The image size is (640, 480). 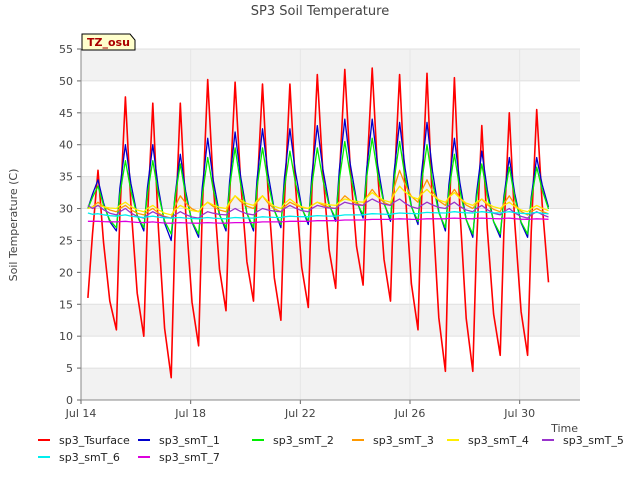 I want to click on tz-badge-label: TZ_osu, so click(x=108, y=42).